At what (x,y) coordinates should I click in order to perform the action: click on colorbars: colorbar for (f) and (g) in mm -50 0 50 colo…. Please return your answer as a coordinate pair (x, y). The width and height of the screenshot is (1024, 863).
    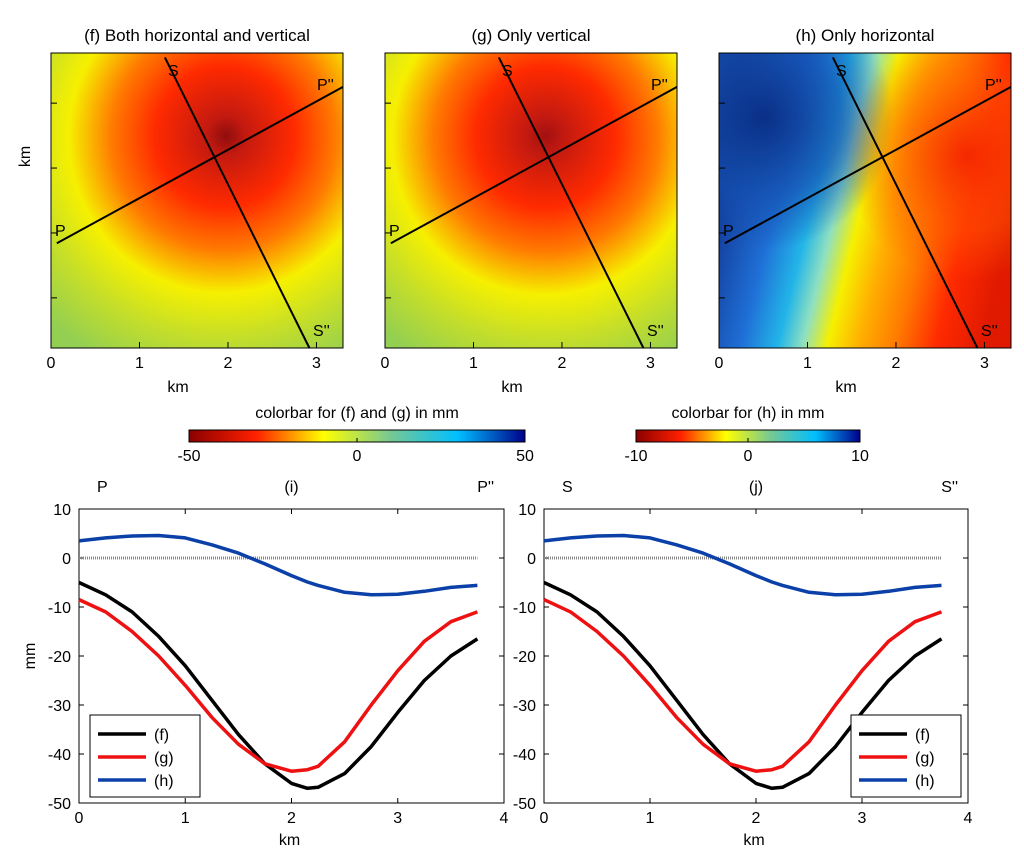
    Looking at the image, I should click on (523, 435).